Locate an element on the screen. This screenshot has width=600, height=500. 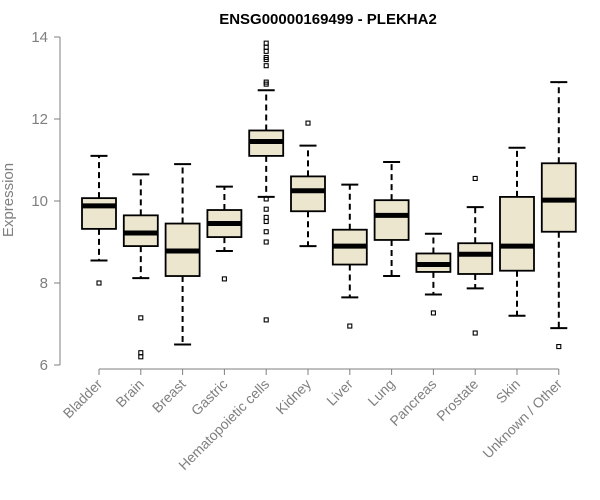
box-hematopoietic-cells is located at coordinates (266, 181).